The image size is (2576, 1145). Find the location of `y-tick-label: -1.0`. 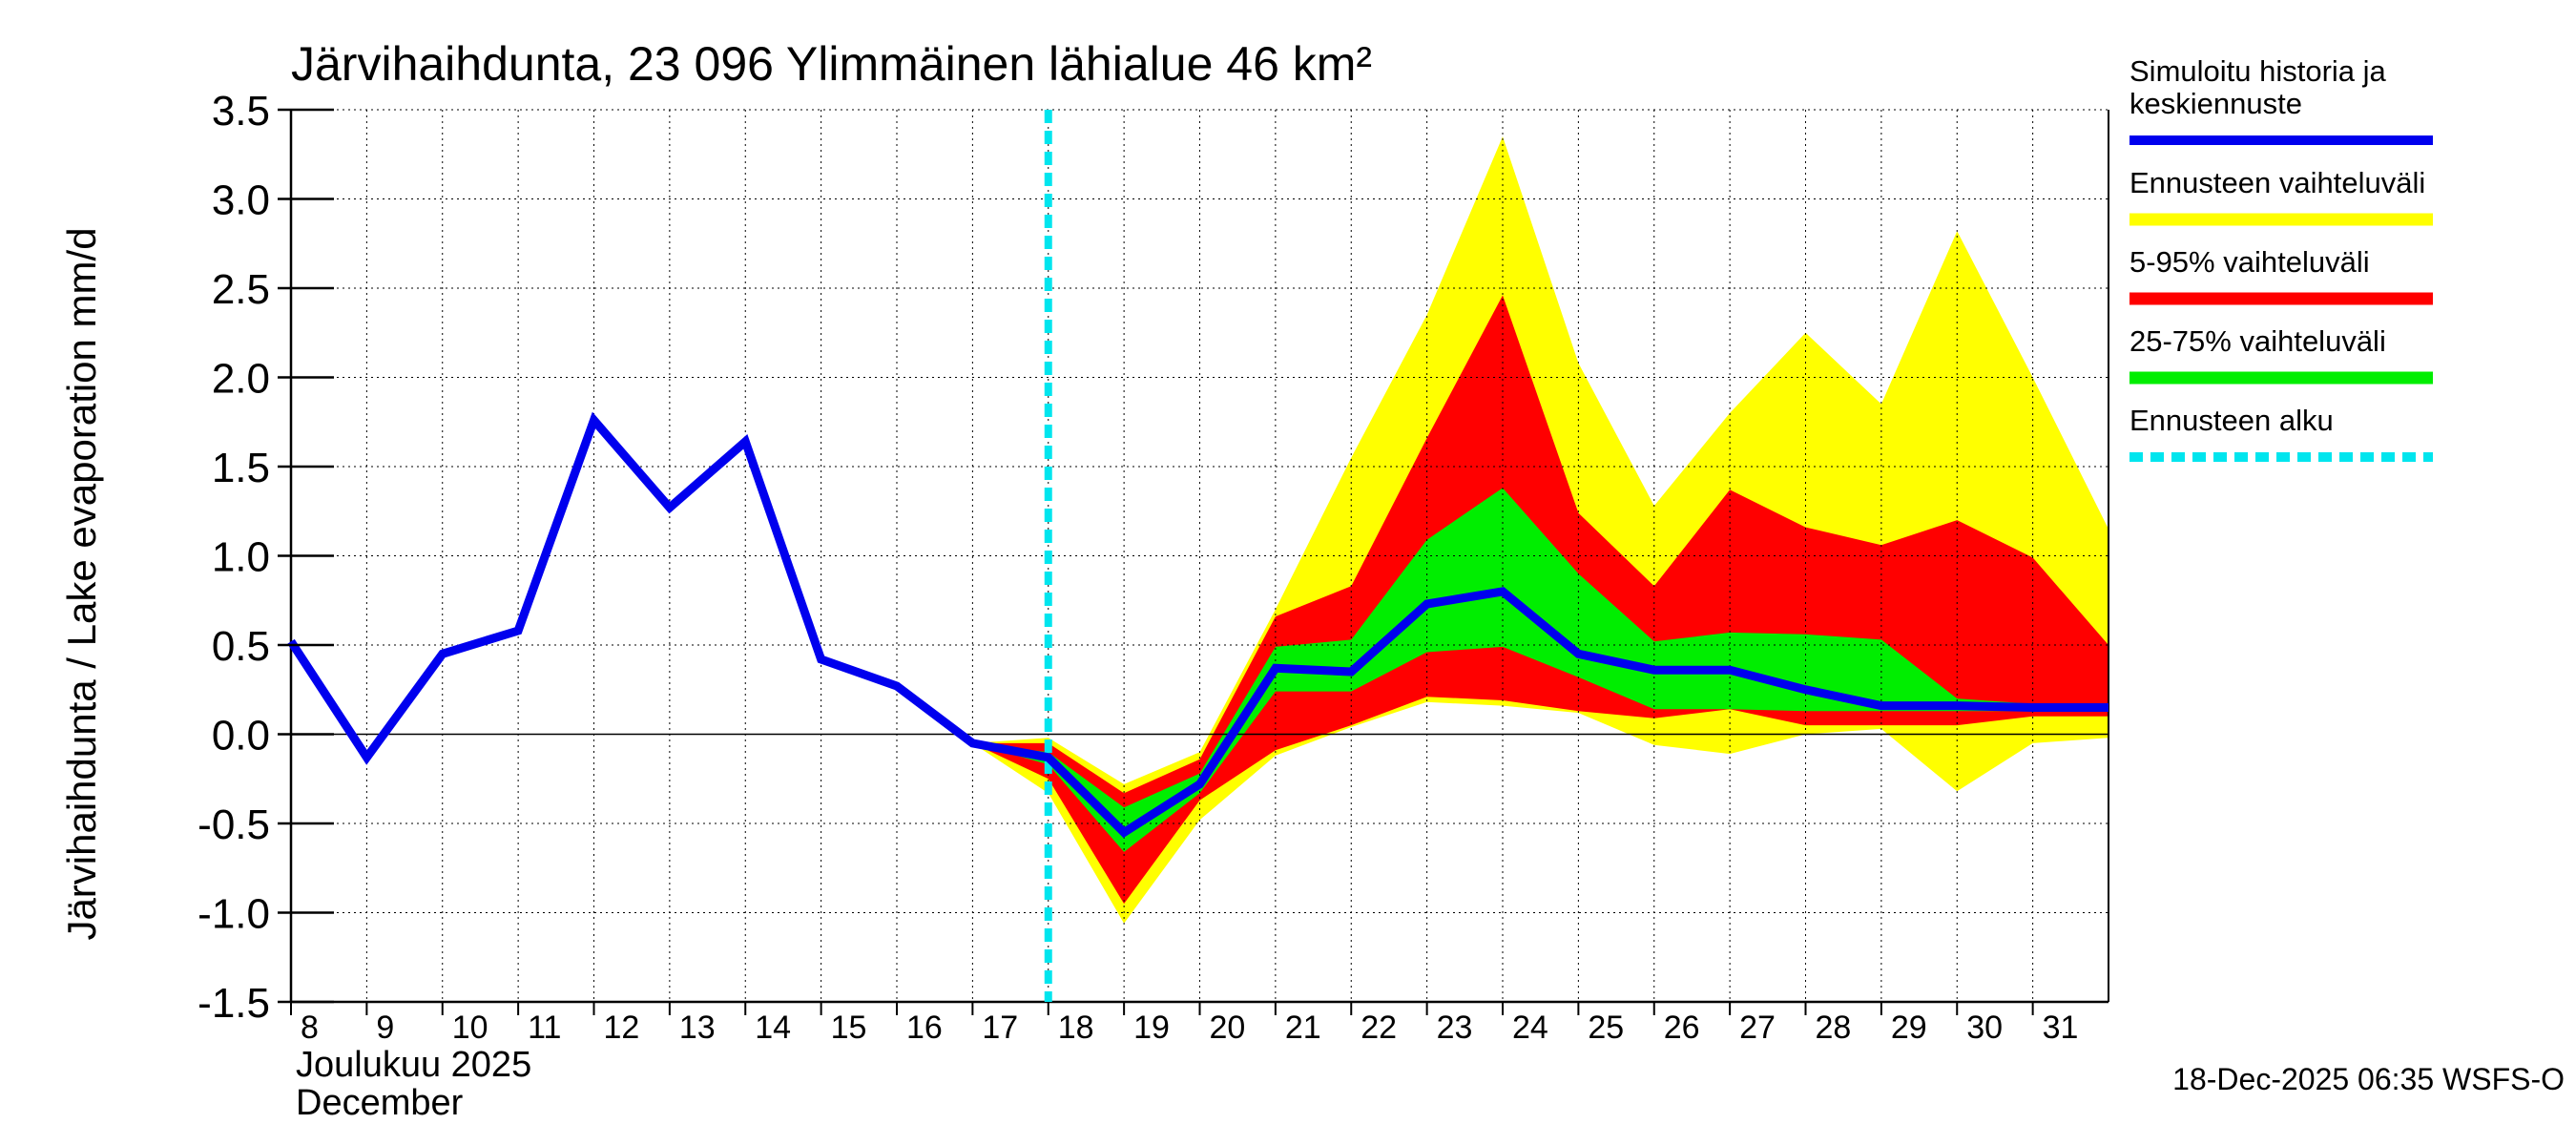

y-tick-label: -1.0 is located at coordinates (233, 914).